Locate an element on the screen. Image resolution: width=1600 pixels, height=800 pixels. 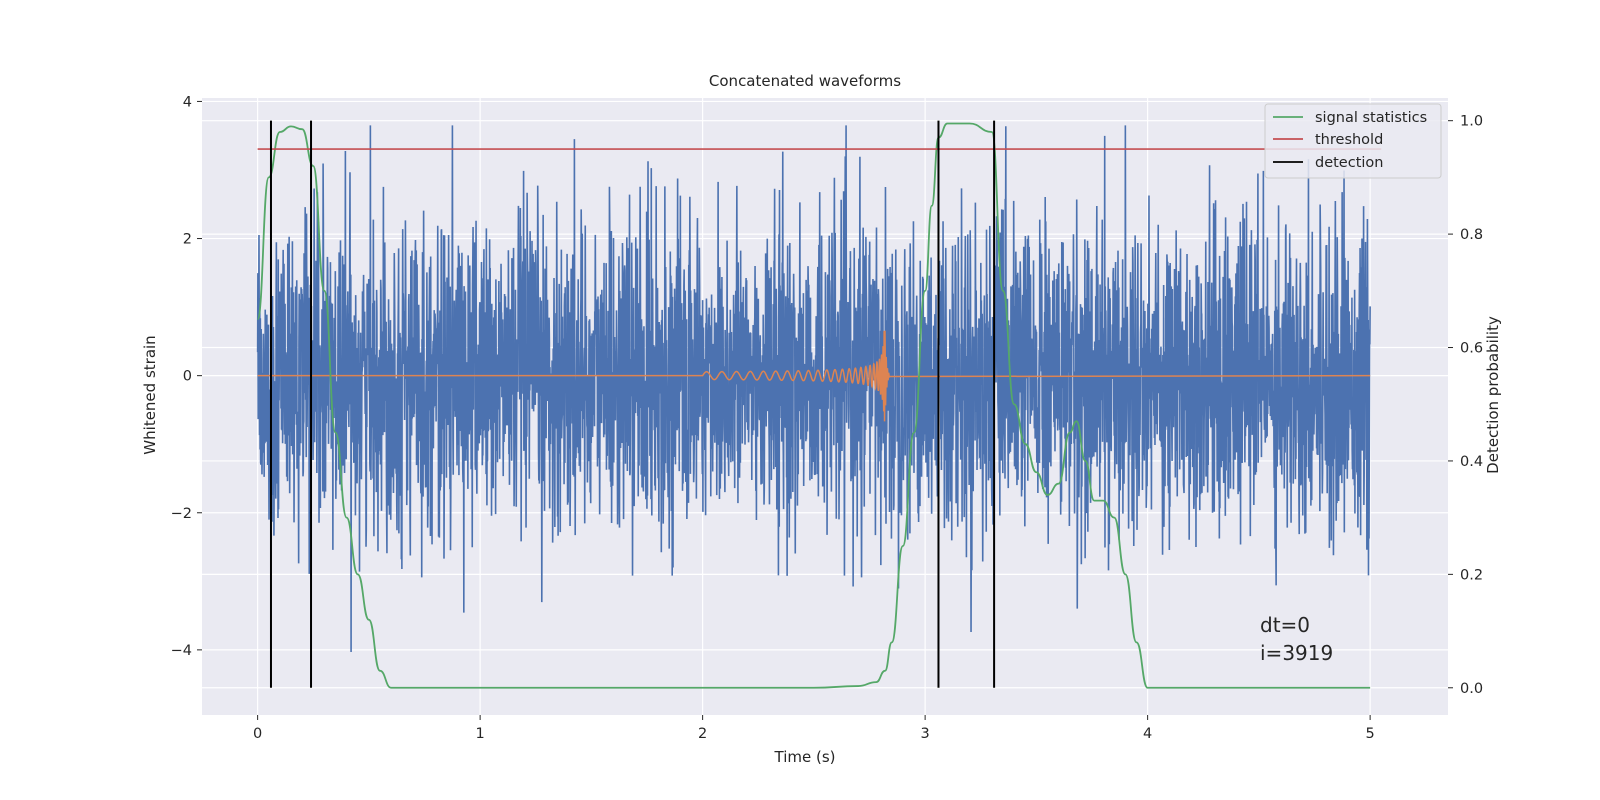
x-tick-label: 3 is located at coordinates (925, 734).